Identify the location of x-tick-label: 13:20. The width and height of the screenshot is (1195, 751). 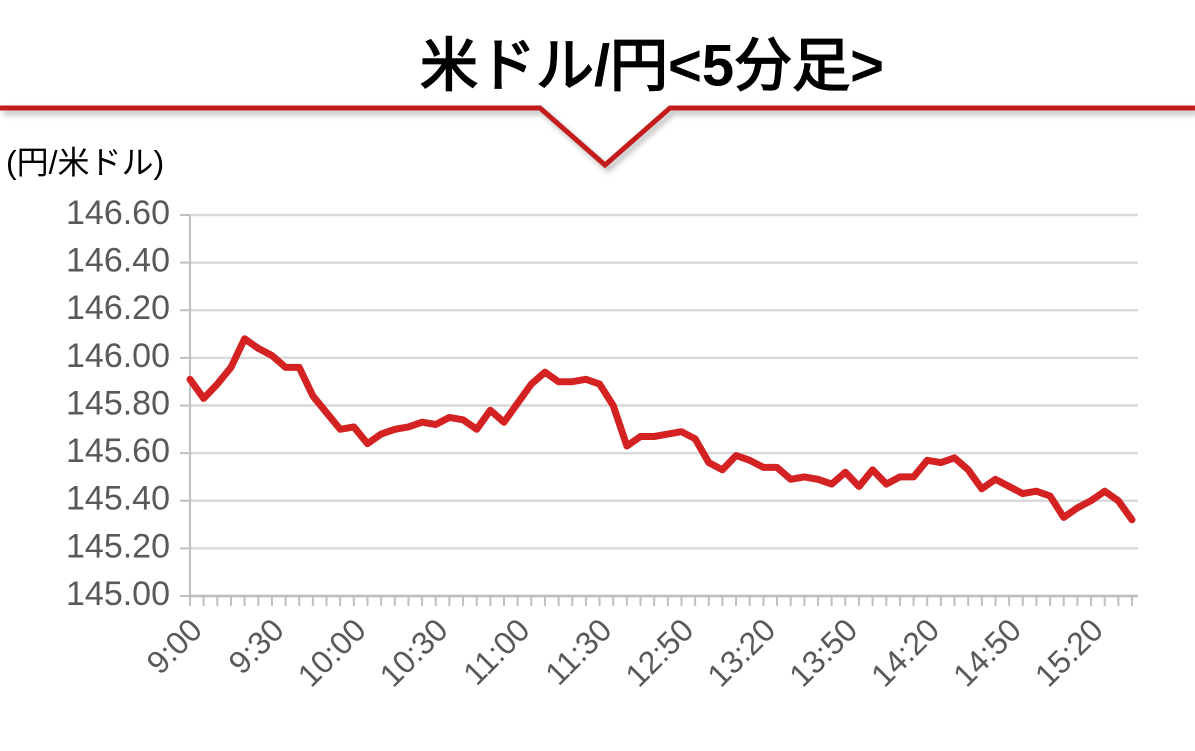
(741, 652).